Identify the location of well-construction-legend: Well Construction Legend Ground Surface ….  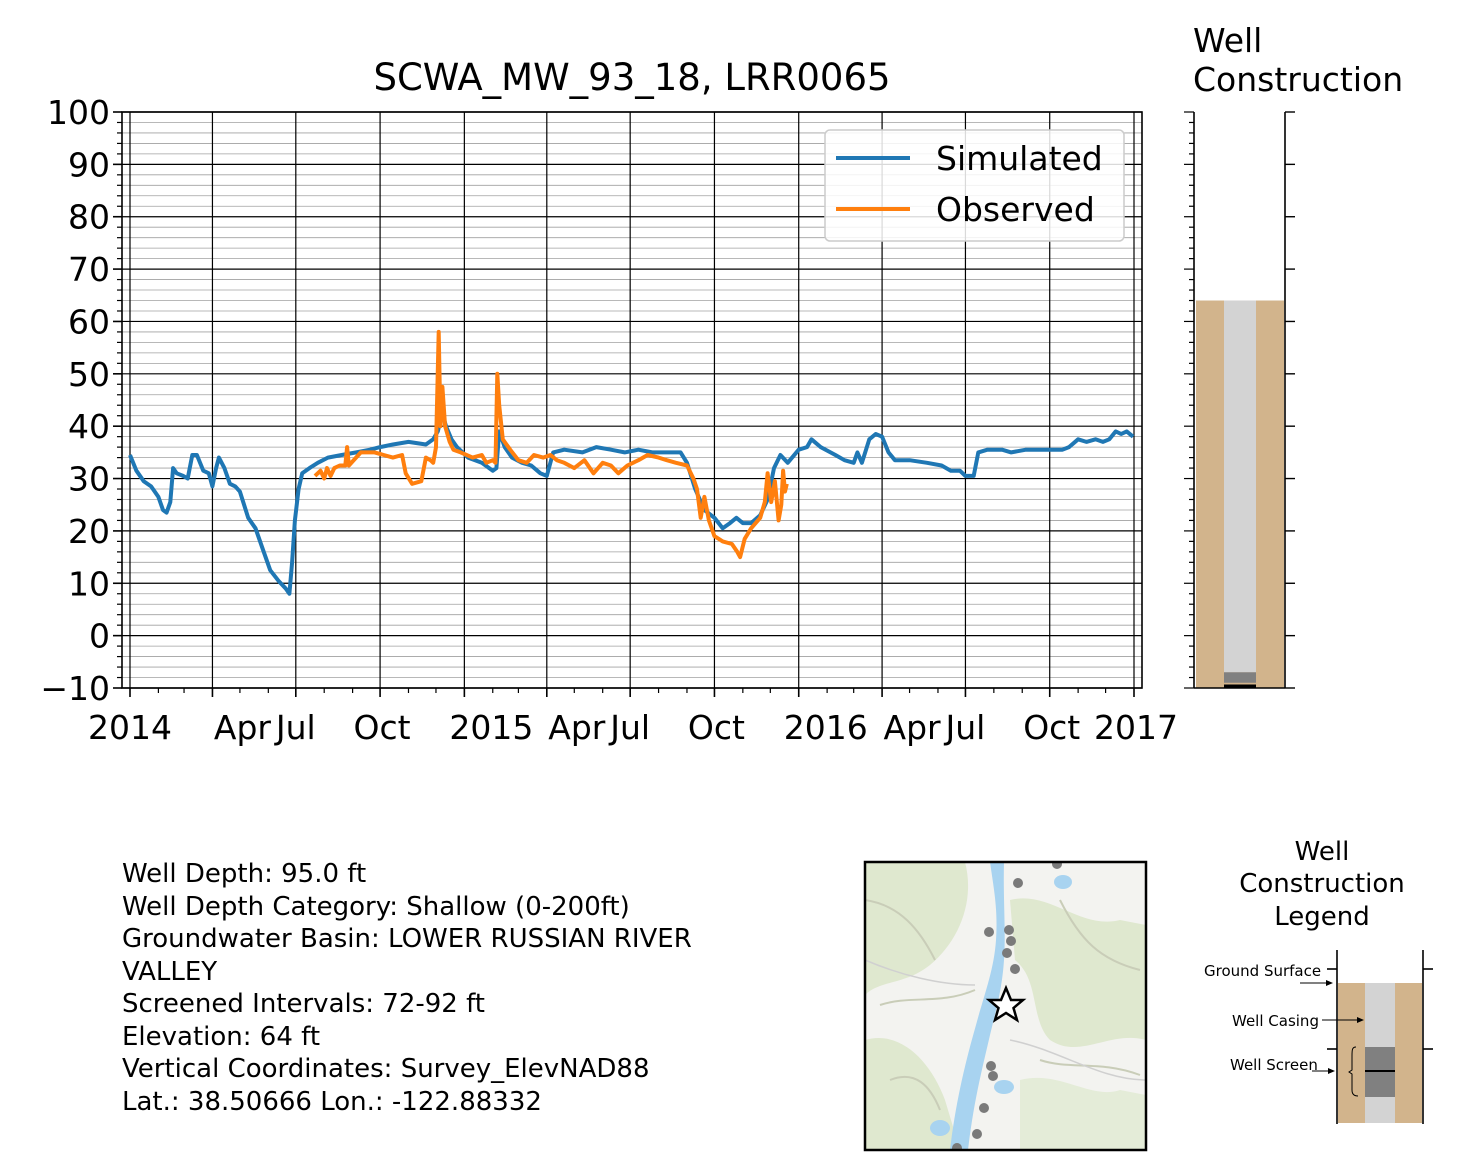
(1318, 980).